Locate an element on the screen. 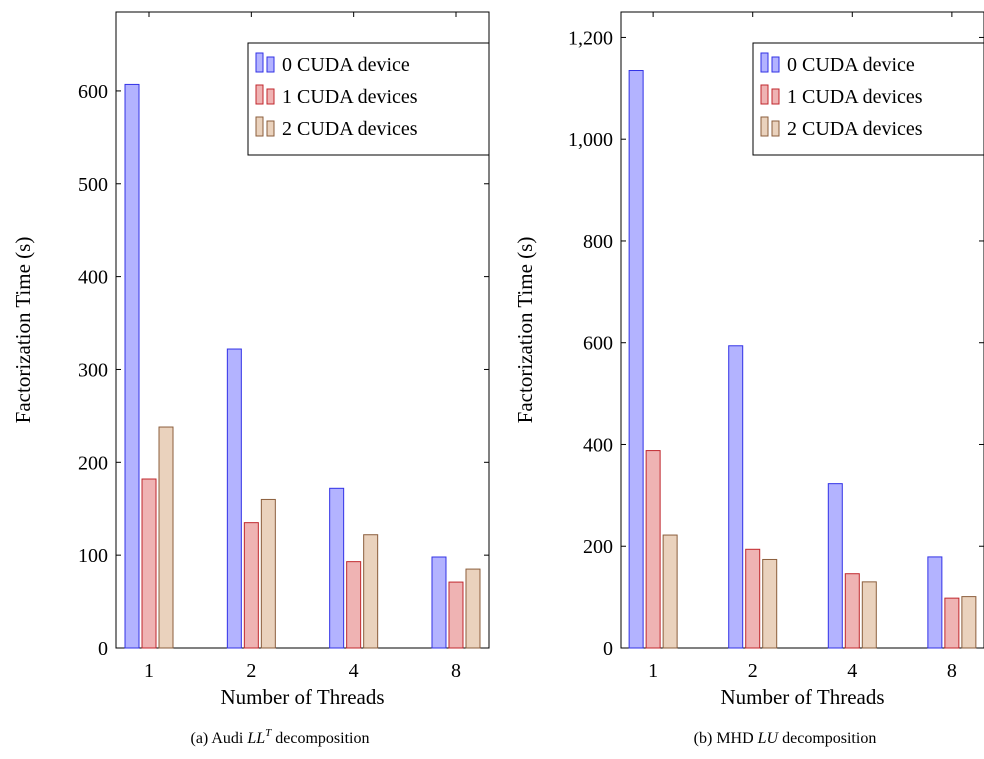 The height and width of the screenshot is (759, 984). caption: (b) MHD LU decomposition is located at coordinates (785, 738).